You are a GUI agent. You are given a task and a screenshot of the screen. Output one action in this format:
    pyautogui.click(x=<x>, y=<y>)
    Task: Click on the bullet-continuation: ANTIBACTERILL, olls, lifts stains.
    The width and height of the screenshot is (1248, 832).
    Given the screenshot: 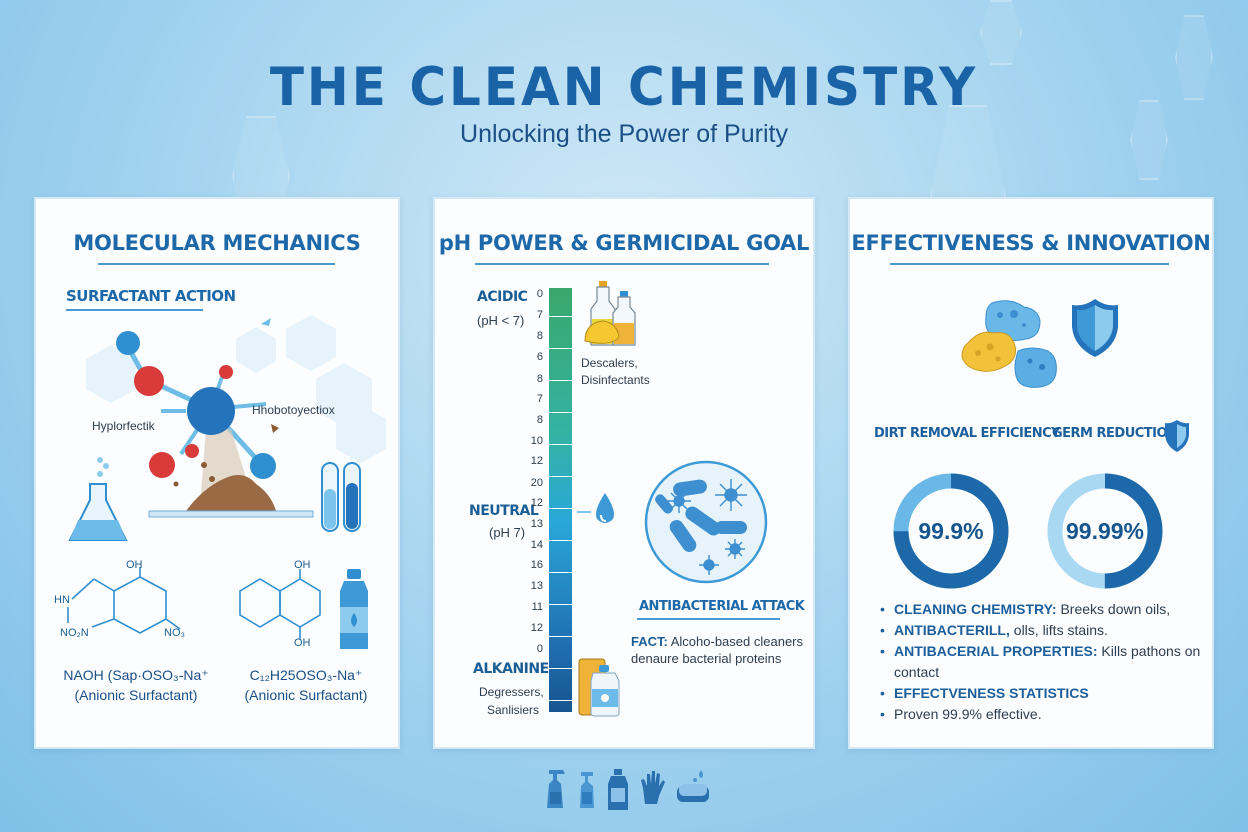 What is the action you would take?
    pyautogui.click(x=1050, y=630)
    